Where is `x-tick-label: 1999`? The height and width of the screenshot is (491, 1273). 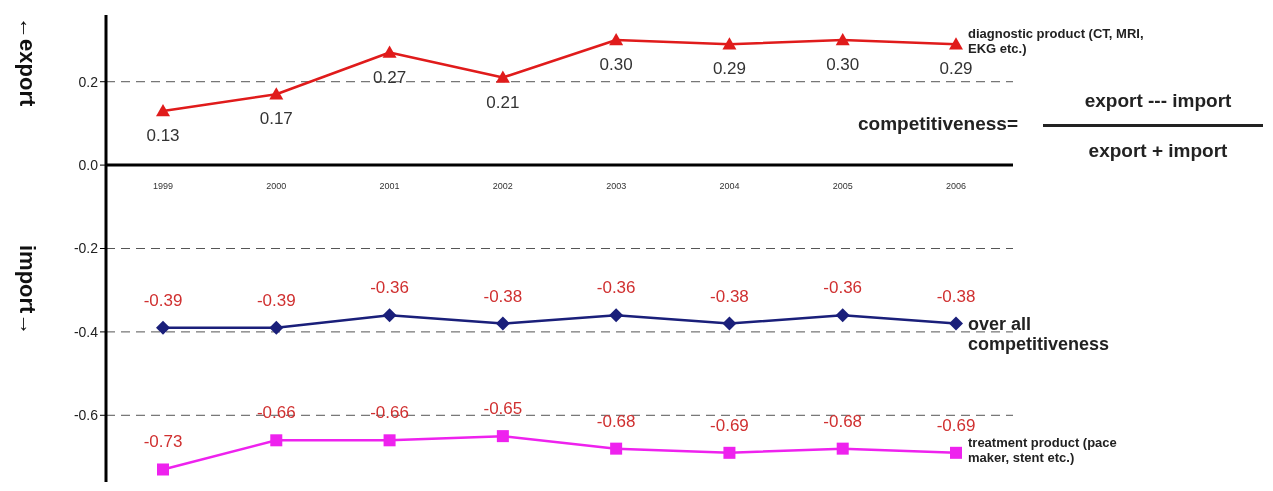
x-tick-label: 1999 is located at coordinates (163, 186).